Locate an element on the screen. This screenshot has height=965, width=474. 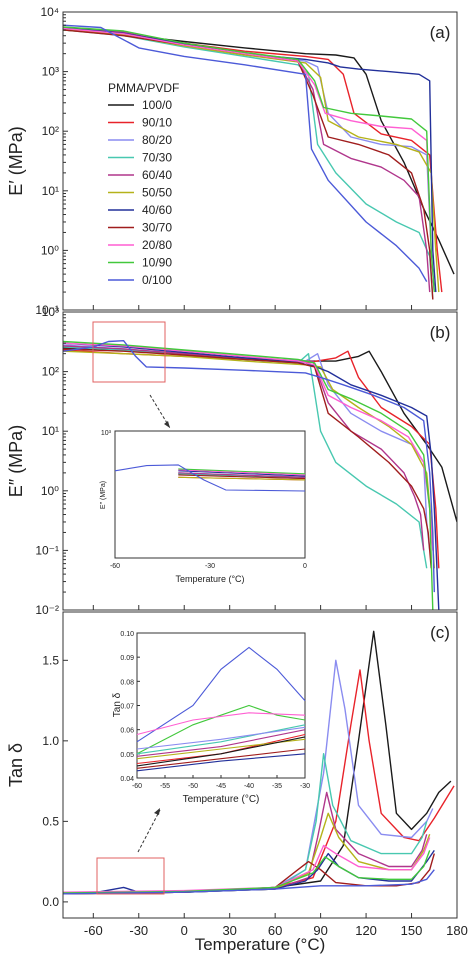
x-tick-label: 180 is located at coordinates (457, 930).